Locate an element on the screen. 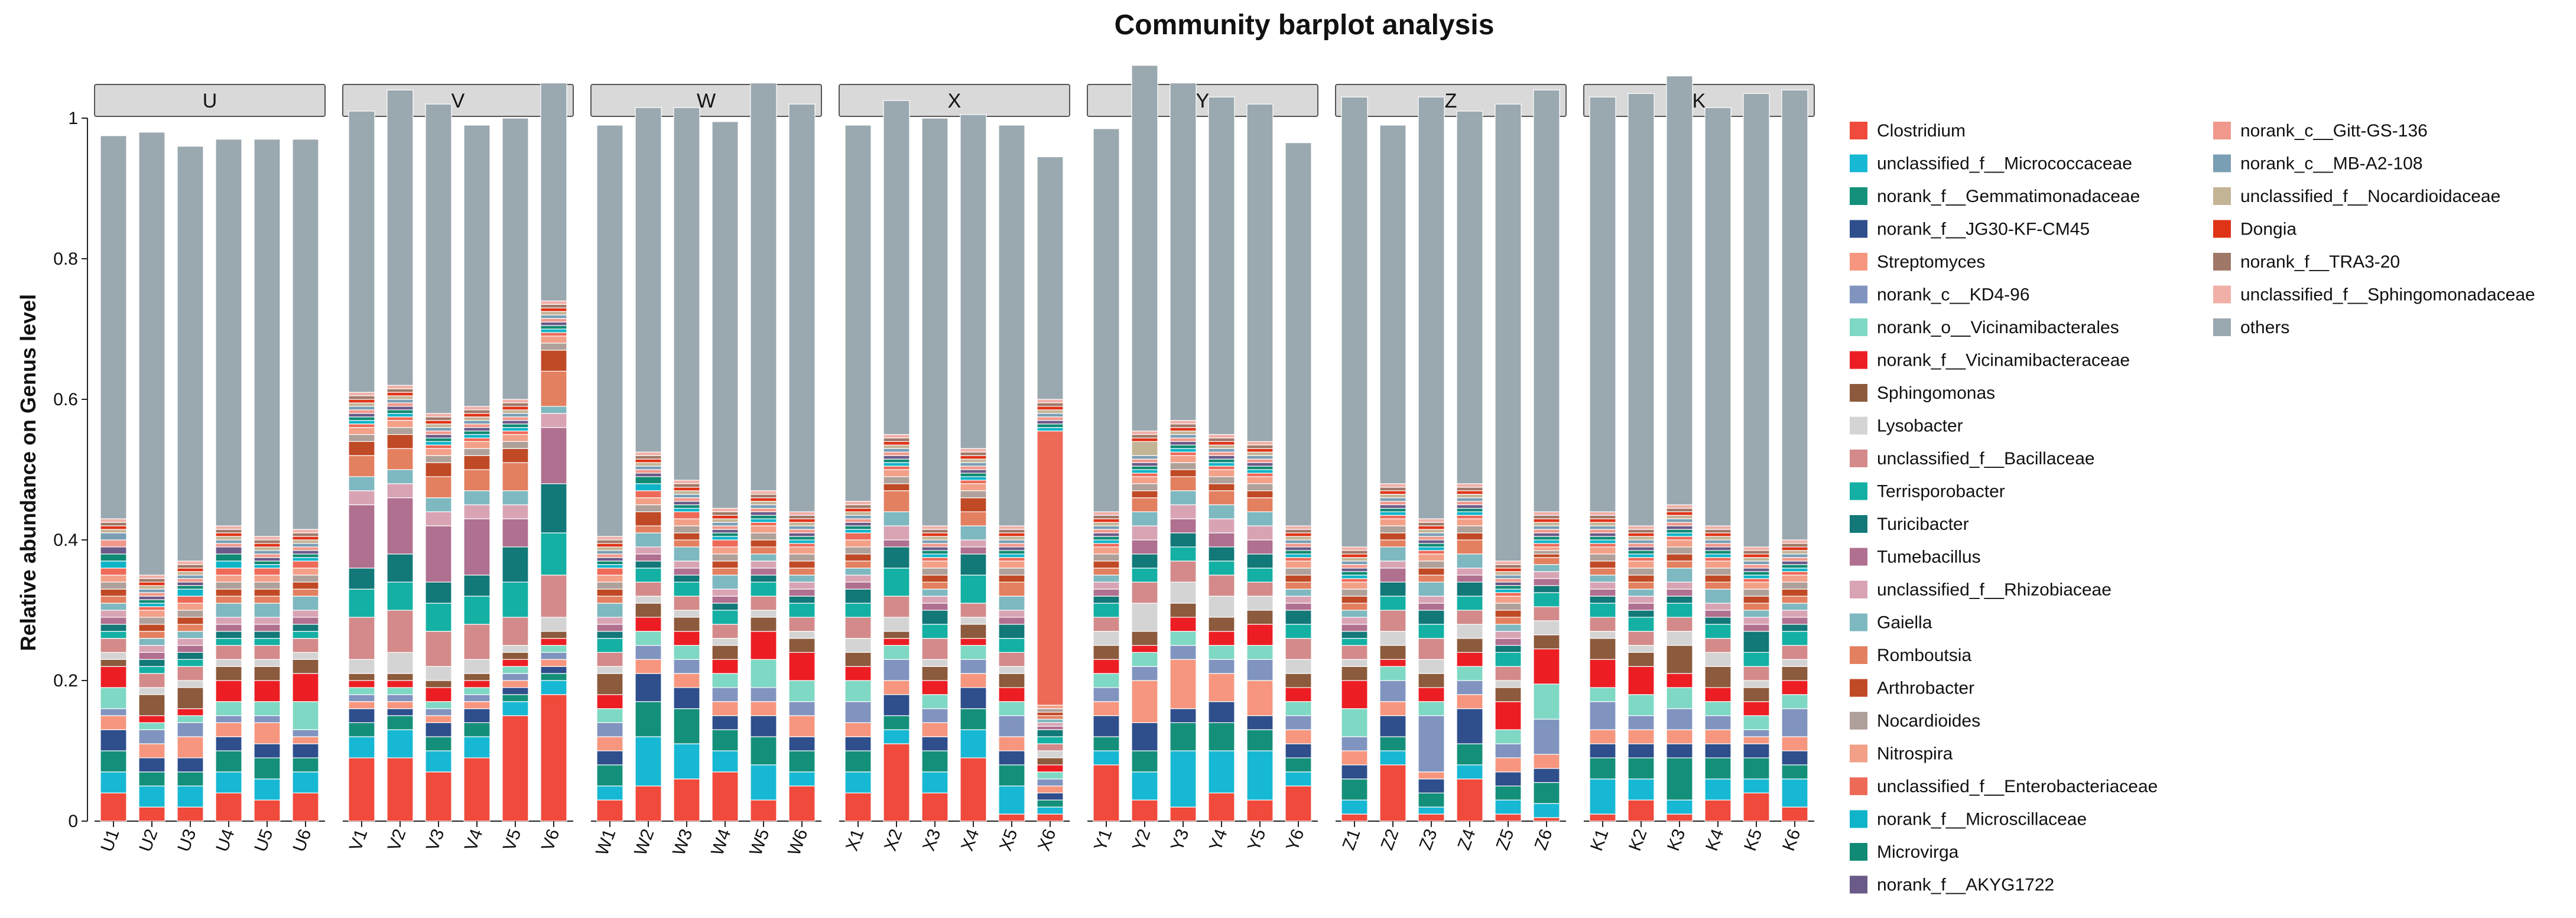 The width and height of the screenshot is (2576, 918). bar-Y2 is located at coordinates (1144, 444).